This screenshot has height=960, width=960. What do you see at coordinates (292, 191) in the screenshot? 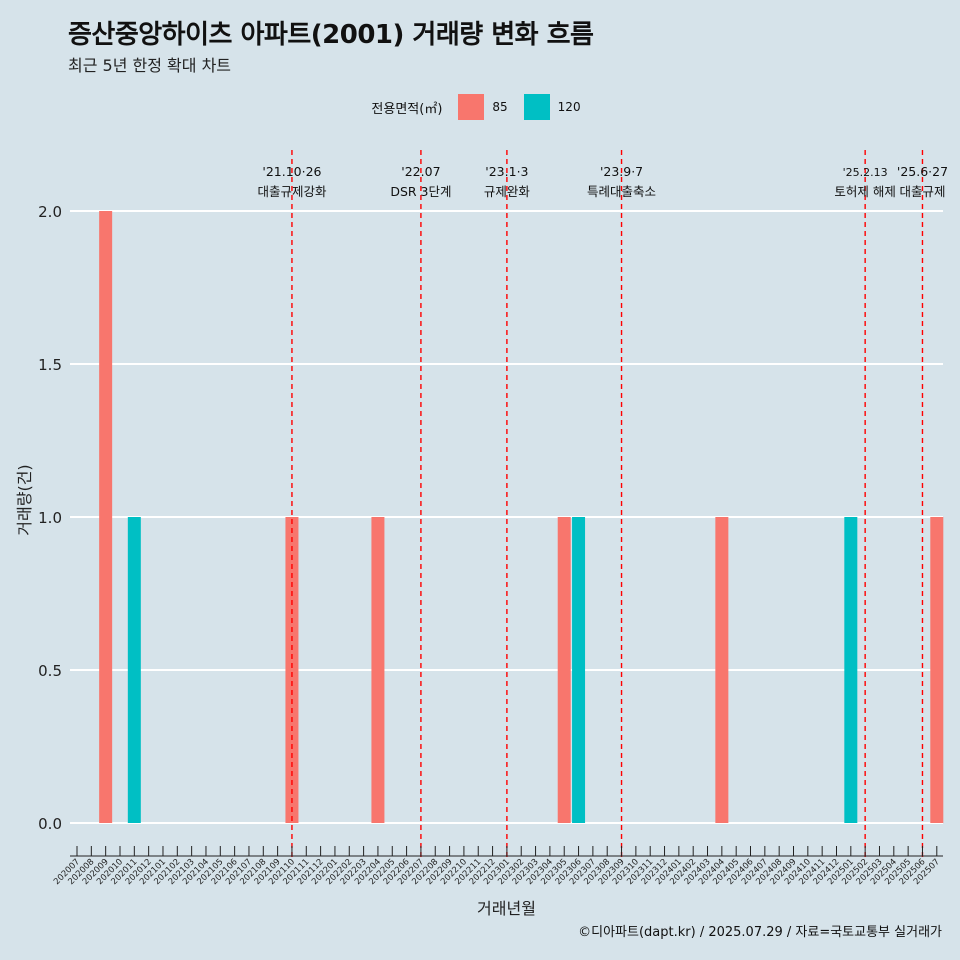
I see `event-label: 대출규제강화` at bounding box center [292, 191].